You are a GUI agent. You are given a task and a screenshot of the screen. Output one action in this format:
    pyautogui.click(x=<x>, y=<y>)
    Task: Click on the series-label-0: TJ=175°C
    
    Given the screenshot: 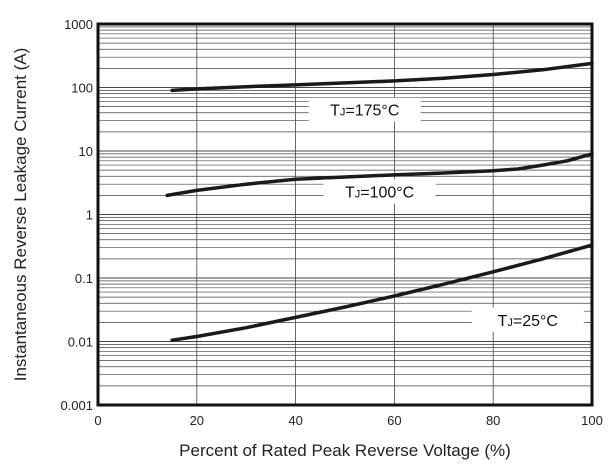 What is the action you would take?
    pyautogui.click(x=364, y=111)
    